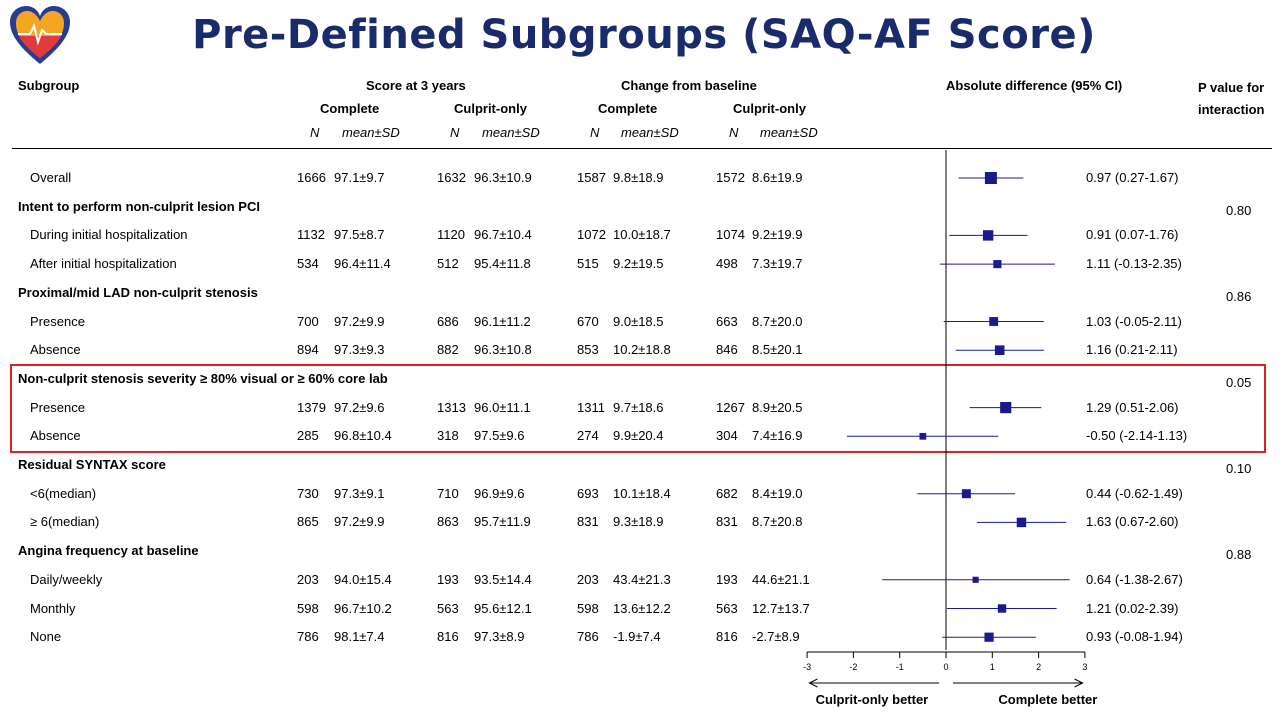 This screenshot has width=1288, height=716. Describe the element at coordinates (363, 436) in the screenshot. I see `cell-m1: 96.8±10.4` at that location.